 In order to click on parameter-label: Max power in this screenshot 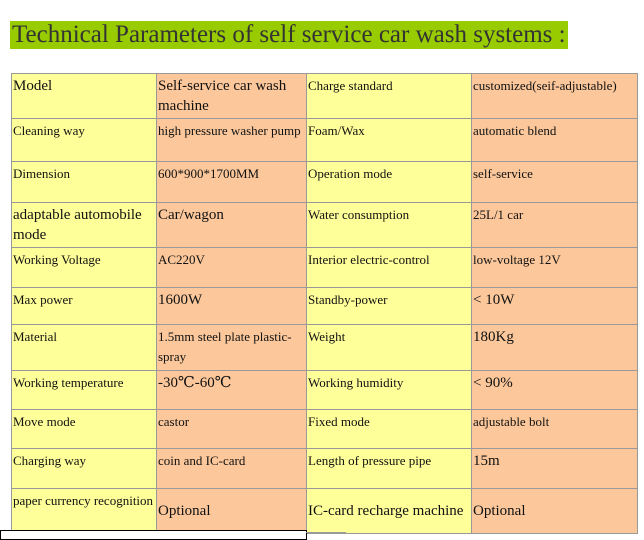, I will do `click(84, 306)`.